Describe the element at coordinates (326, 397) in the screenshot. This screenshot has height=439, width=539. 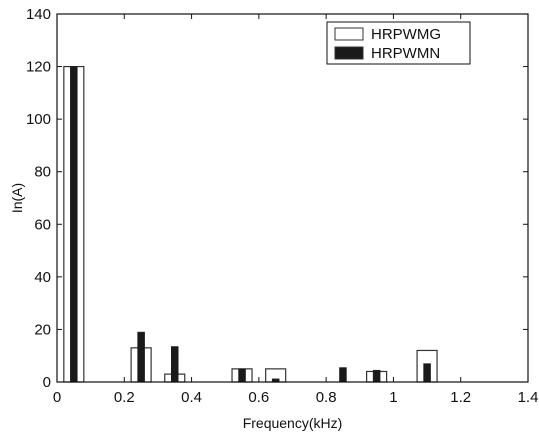
I see `x-tick-label-4: 0.8` at that location.